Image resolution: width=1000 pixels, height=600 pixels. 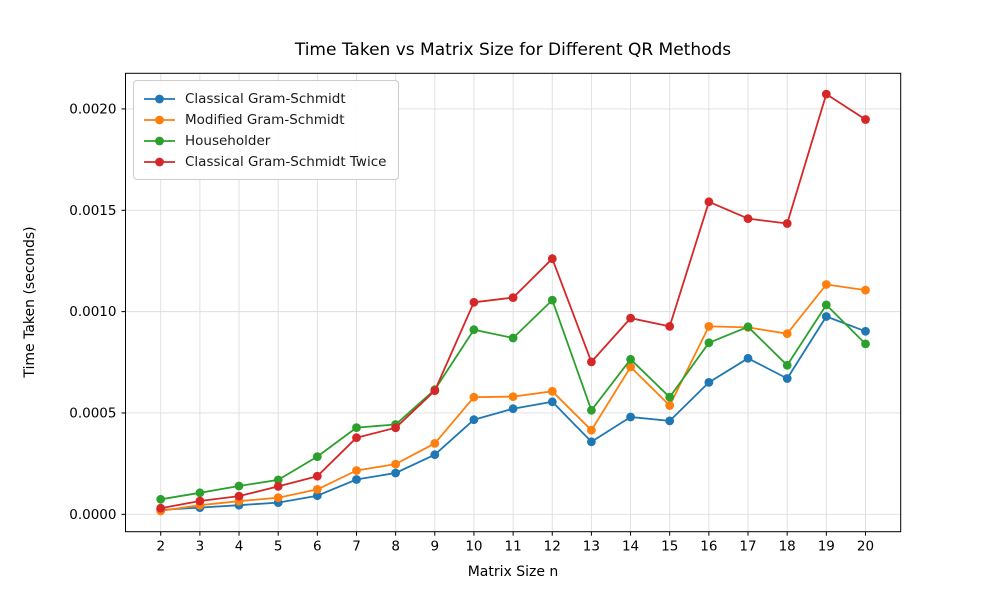 What do you see at coordinates (286, 161) in the screenshot?
I see `legend-label: Classical Gram-Schmidt Twice` at bounding box center [286, 161].